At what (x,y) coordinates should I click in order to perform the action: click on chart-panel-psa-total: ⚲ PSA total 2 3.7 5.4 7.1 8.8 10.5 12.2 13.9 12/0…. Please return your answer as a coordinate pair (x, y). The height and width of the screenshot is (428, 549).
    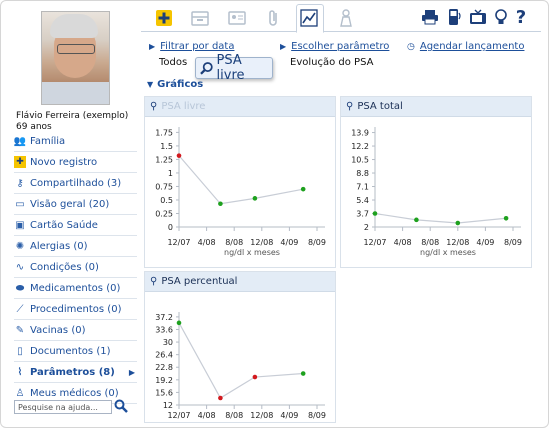
    Looking at the image, I should click on (436, 182).